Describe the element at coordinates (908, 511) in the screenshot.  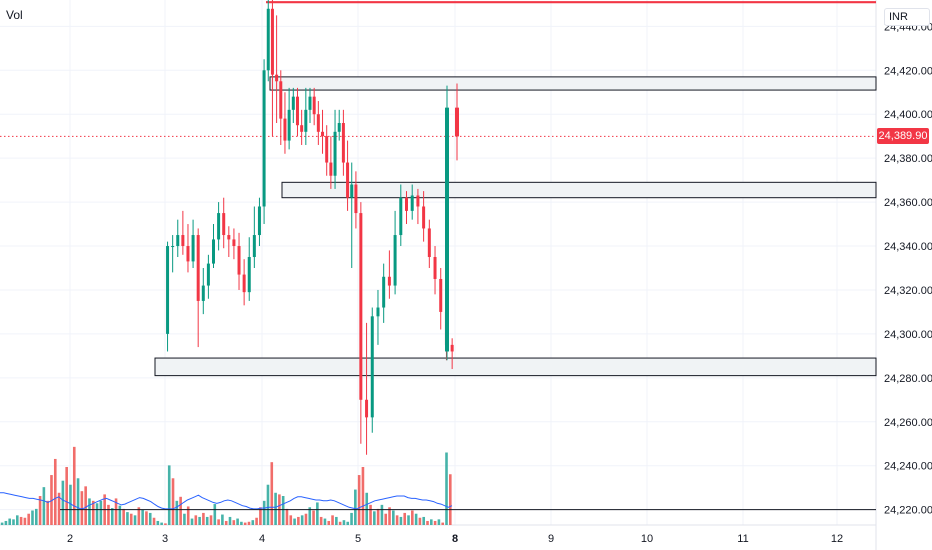
I see `price-tick-label: 24,220.00` at that location.